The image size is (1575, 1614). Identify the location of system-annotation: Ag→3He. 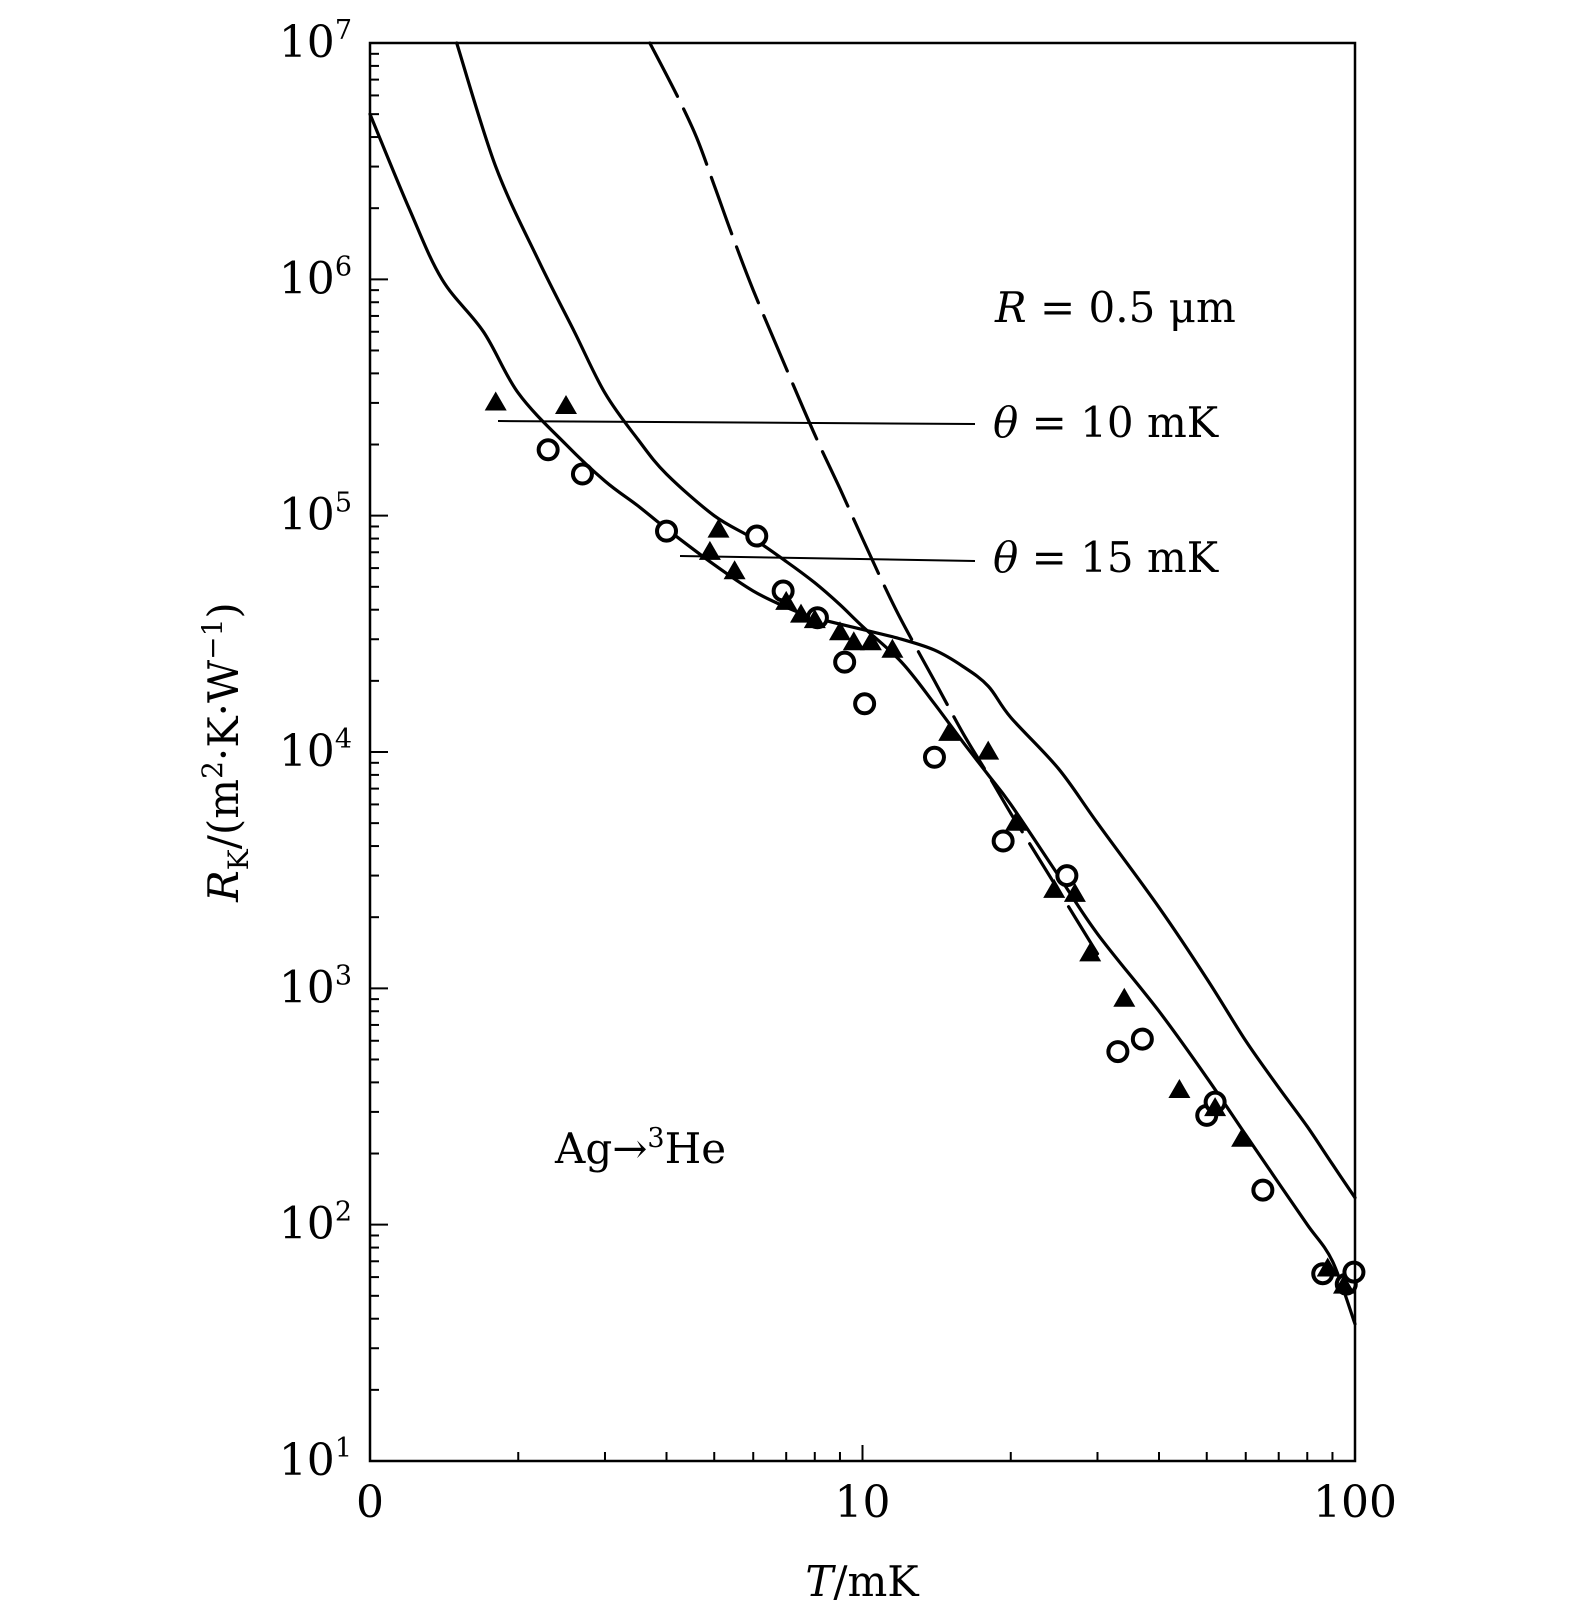
(640, 1148).